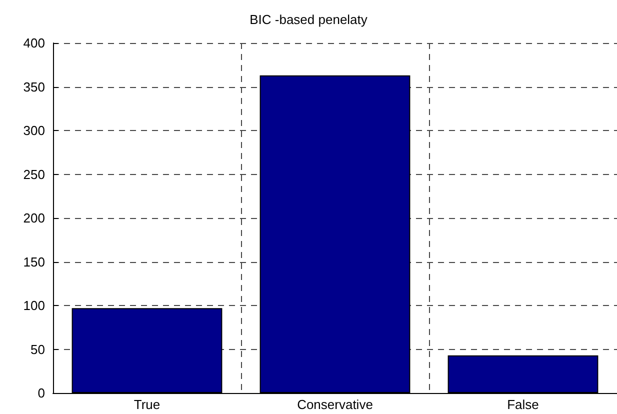  Describe the element at coordinates (34, 262) in the screenshot. I see `y-tick-label: 150` at that location.